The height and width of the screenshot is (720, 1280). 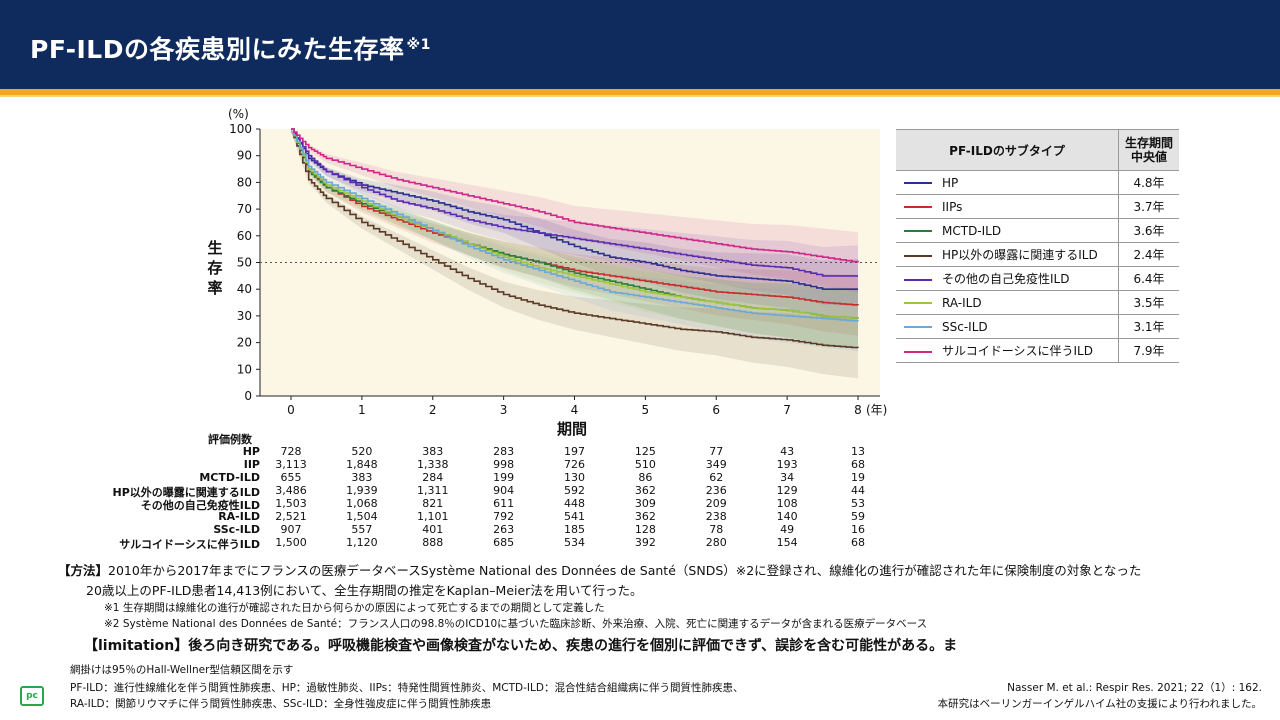 What do you see at coordinates (1148, 254) in the screenshot?
I see `legend-median: 2.4年` at bounding box center [1148, 254].